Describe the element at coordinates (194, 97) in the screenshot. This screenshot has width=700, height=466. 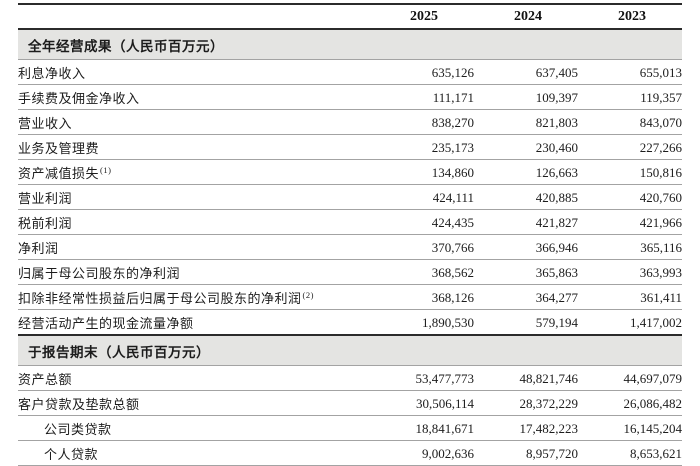
I see `row-label: 手续费及佣金净收入` at that location.